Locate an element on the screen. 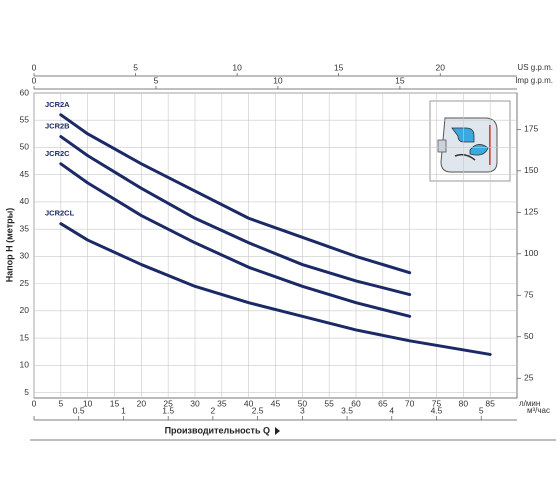  x-tick-label: 85 is located at coordinates (490, 403).